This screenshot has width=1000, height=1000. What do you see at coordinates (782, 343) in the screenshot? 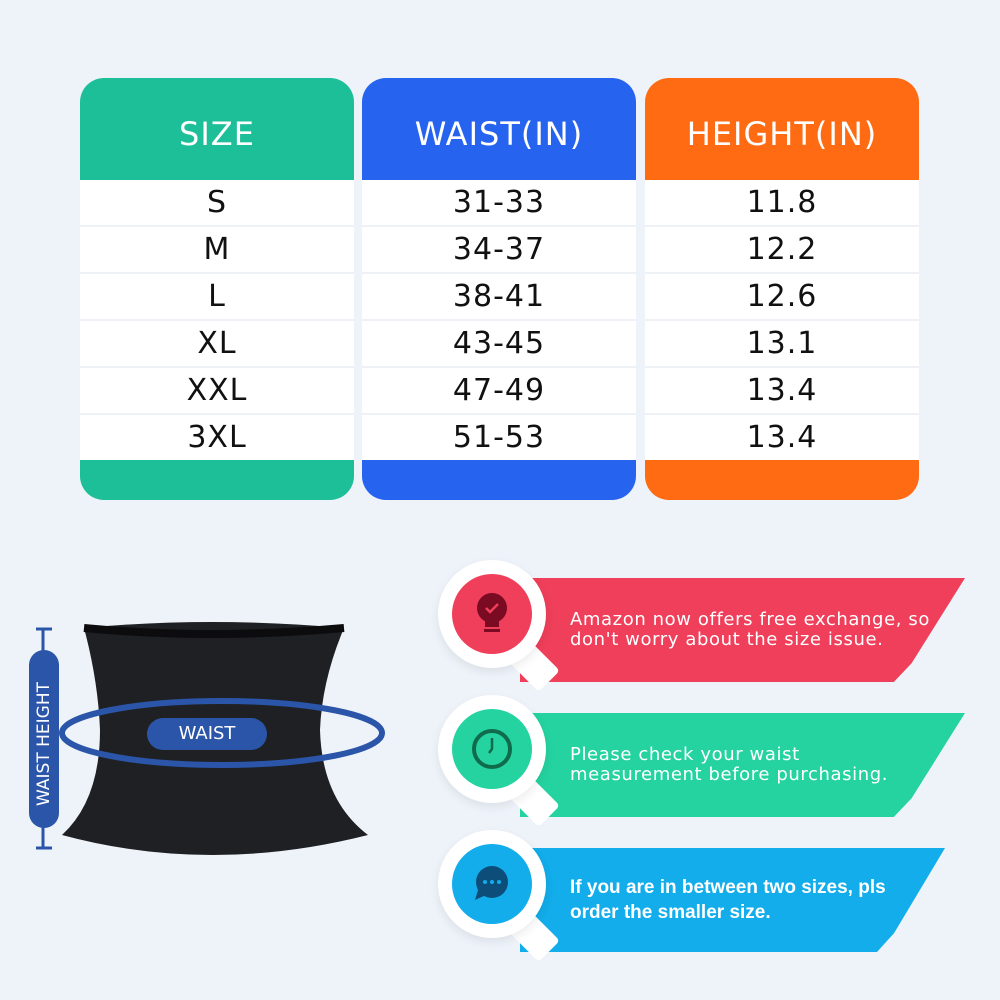
I see `table-cell: 13.1` at bounding box center [782, 343].